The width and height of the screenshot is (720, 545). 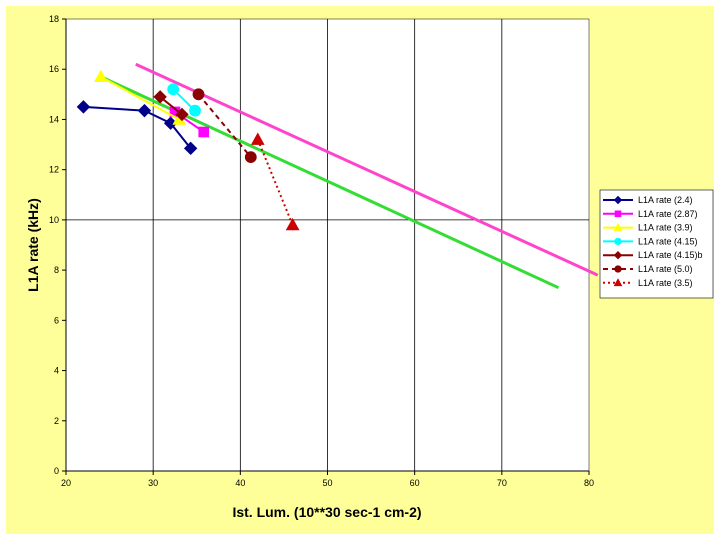 What do you see at coordinates (56, 421) in the screenshot?
I see `y-tick-label: 2` at bounding box center [56, 421].